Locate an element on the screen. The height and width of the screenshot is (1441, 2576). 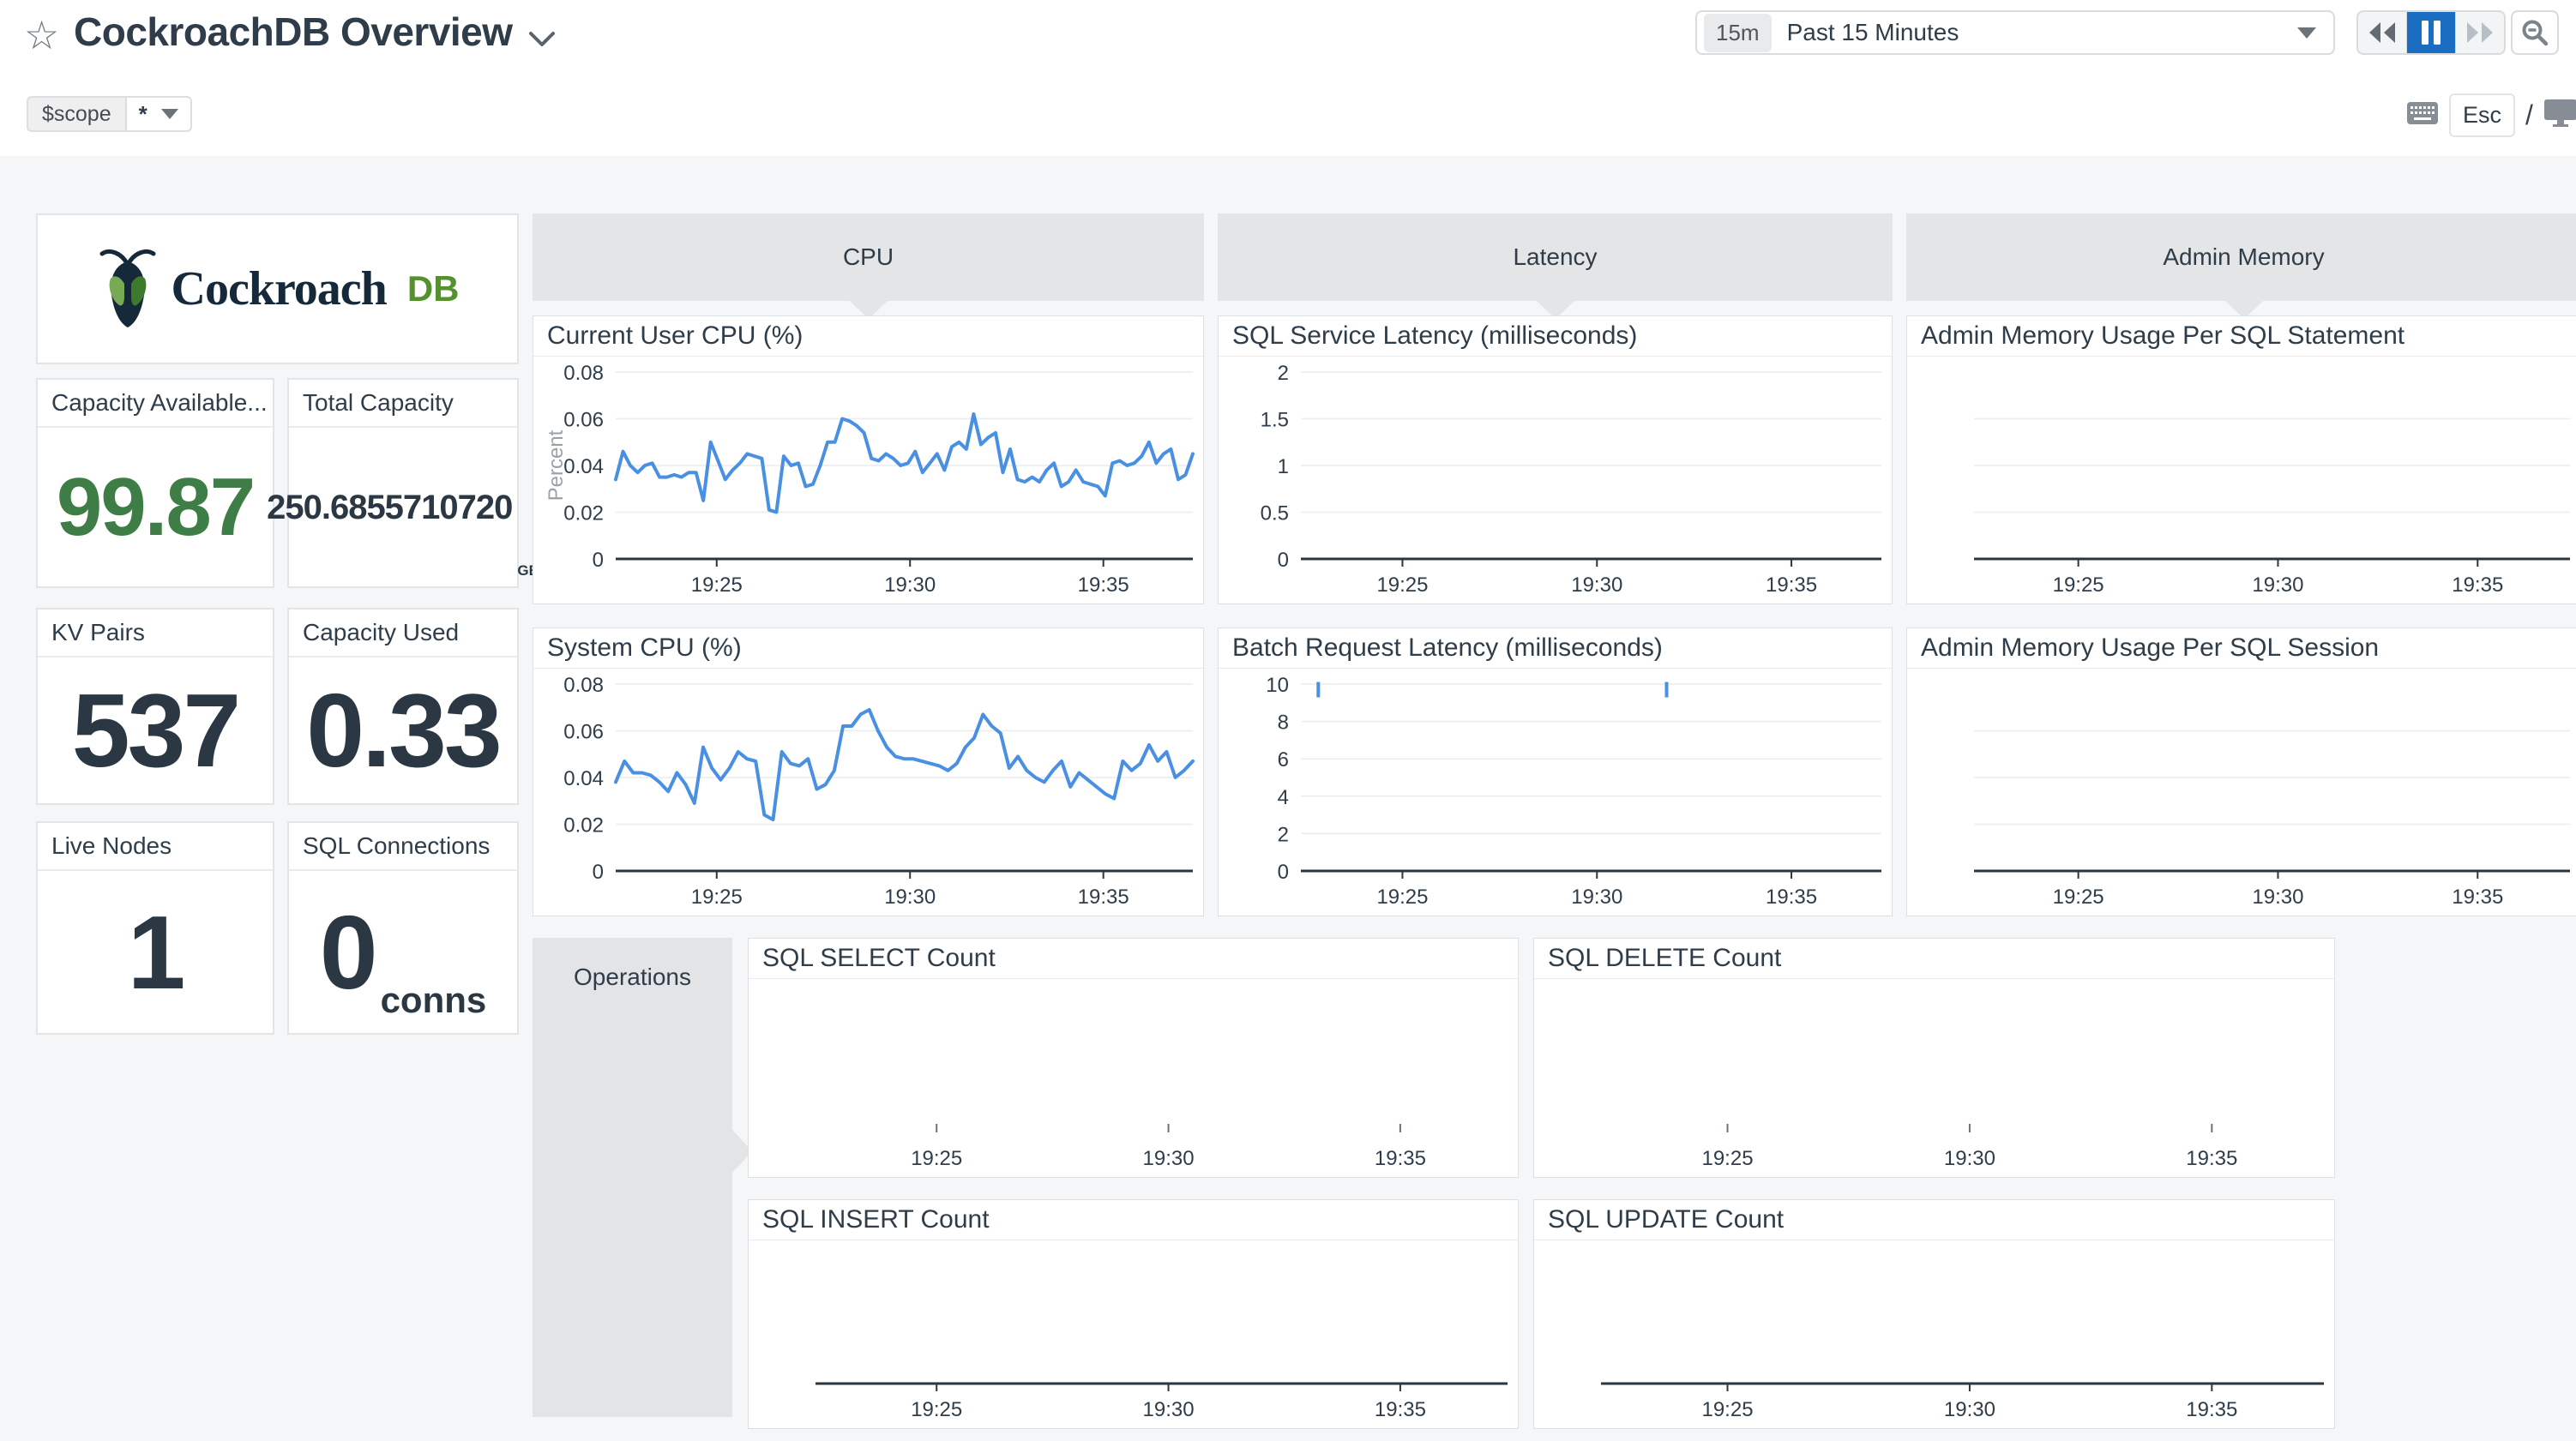
chart-plot-area: 0 0.5 1 1.5 2 19:25 19:30 19:35 is located at coordinates (1555, 480).